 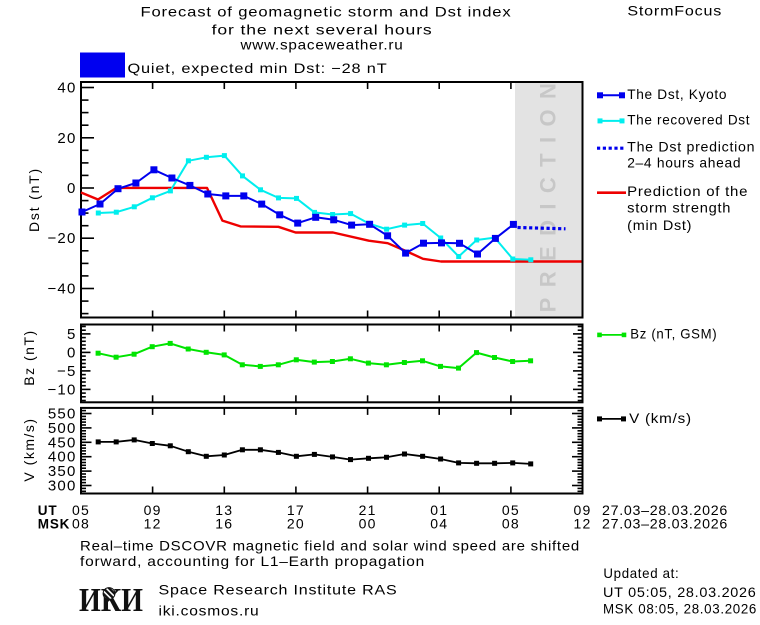 What do you see at coordinates (224, 524) in the screenshot?
I see `svg-text: 16` at bounding box center [224, 524].